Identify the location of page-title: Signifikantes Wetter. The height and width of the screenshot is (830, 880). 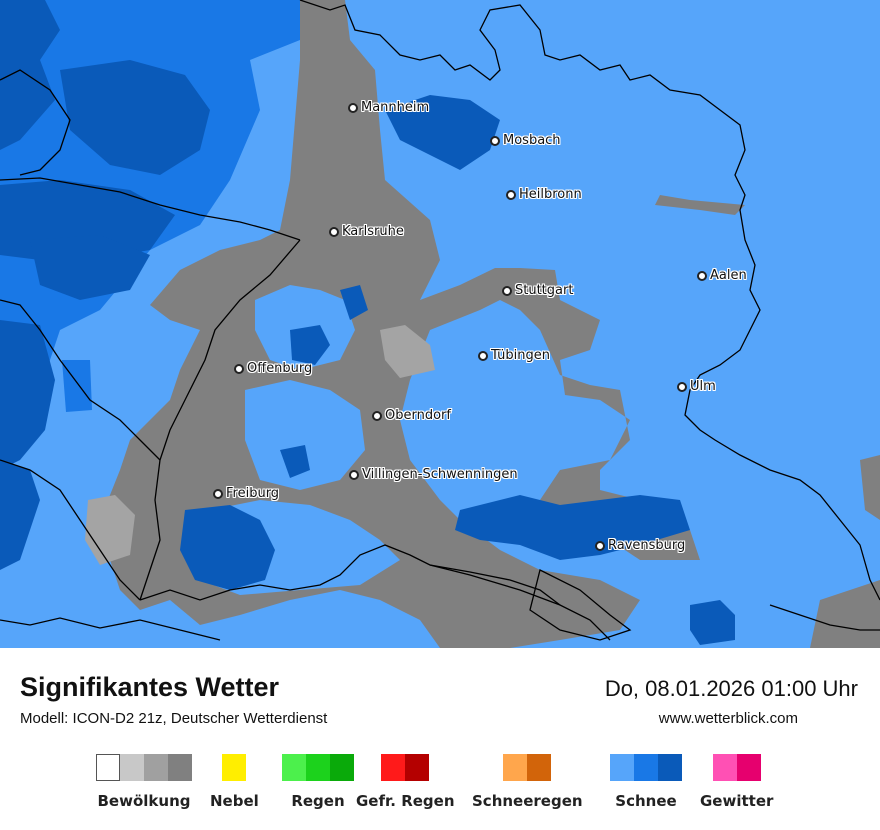
(150, 687).